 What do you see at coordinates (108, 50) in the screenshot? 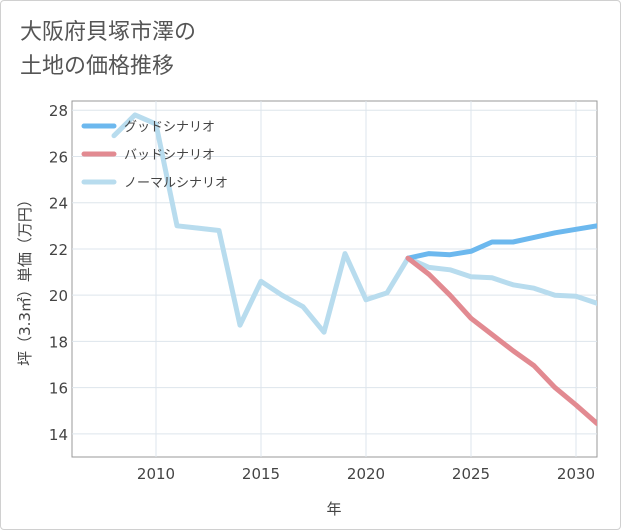
I see `chart-title: 大阪府貝塚市澤の 土地の価格推移` at bounding box center [108, 50].